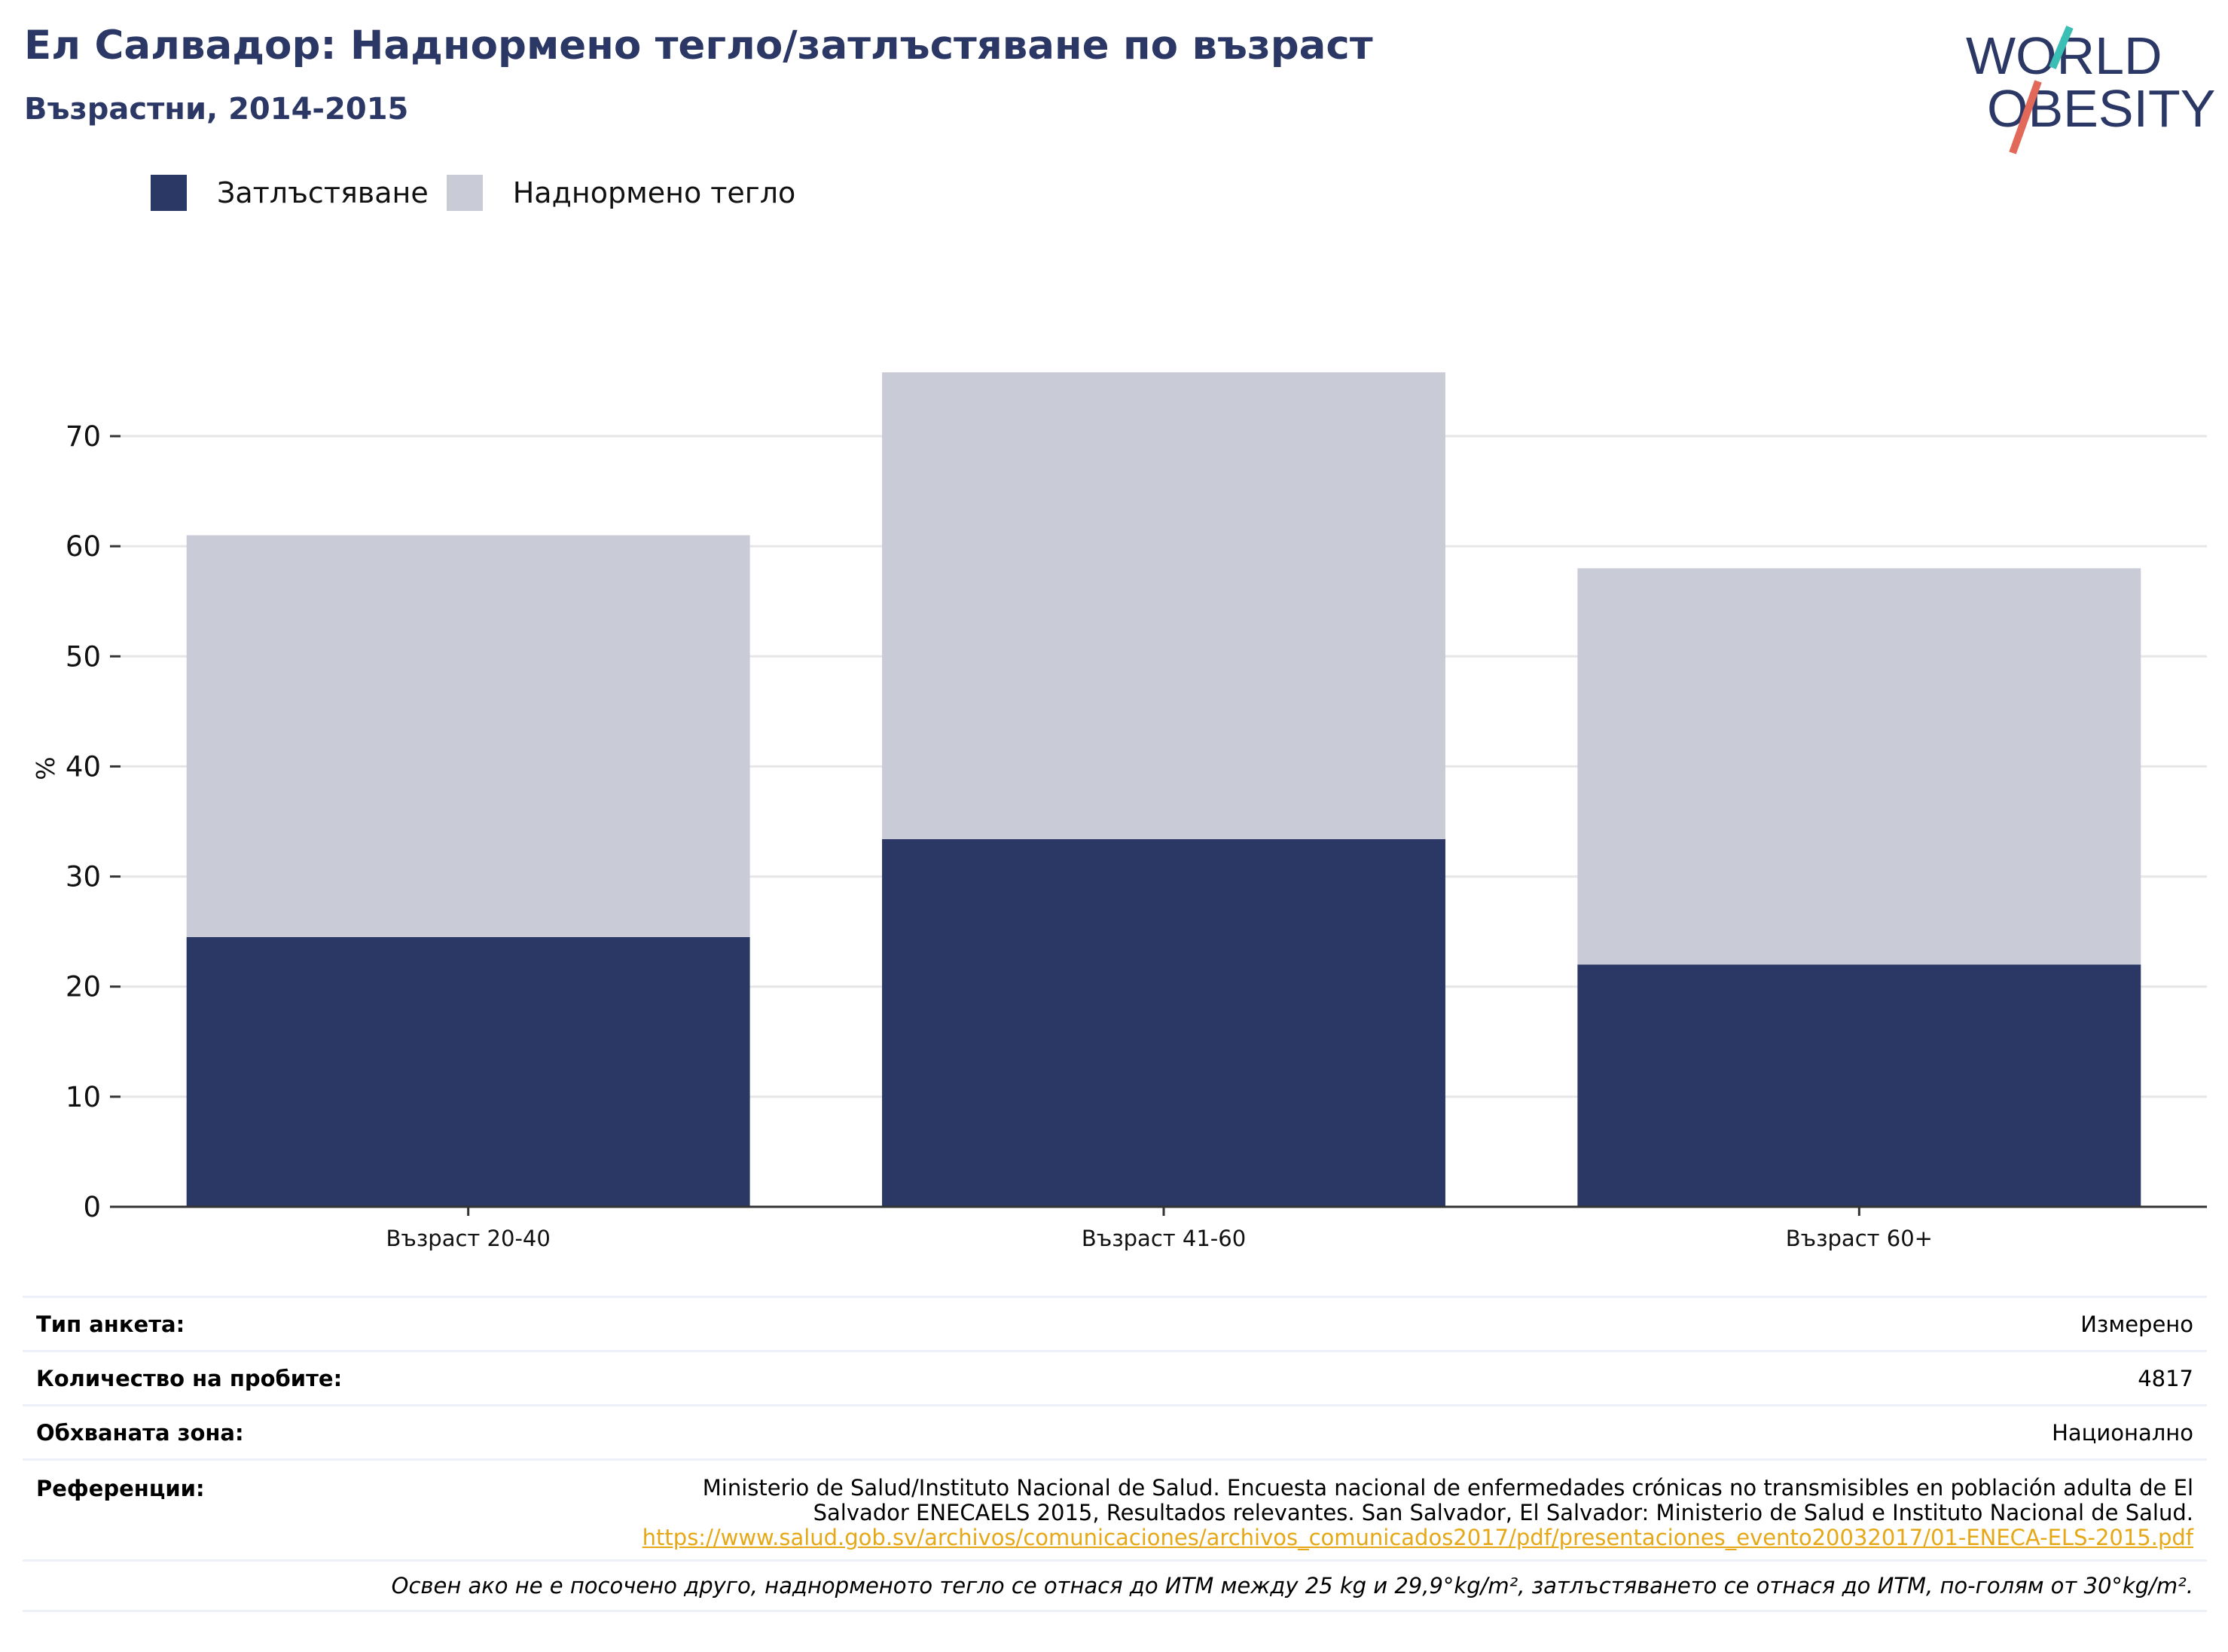 The width and height of the screenshot is (2228, 1652). Describe the element at coordinates (216, 109) in the screenshot. I see `chart-subtitle: Възрастни, 2014-2015` at that location.